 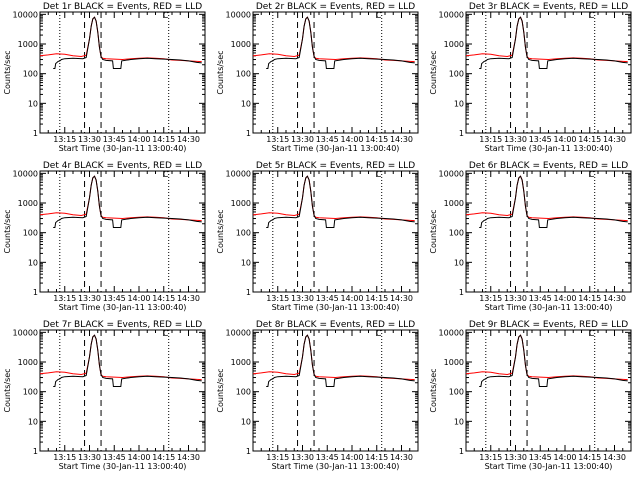 I want to click on panel-title: Det 3r BLACK = Events, RED = LLD, so click(x=548, y=7).